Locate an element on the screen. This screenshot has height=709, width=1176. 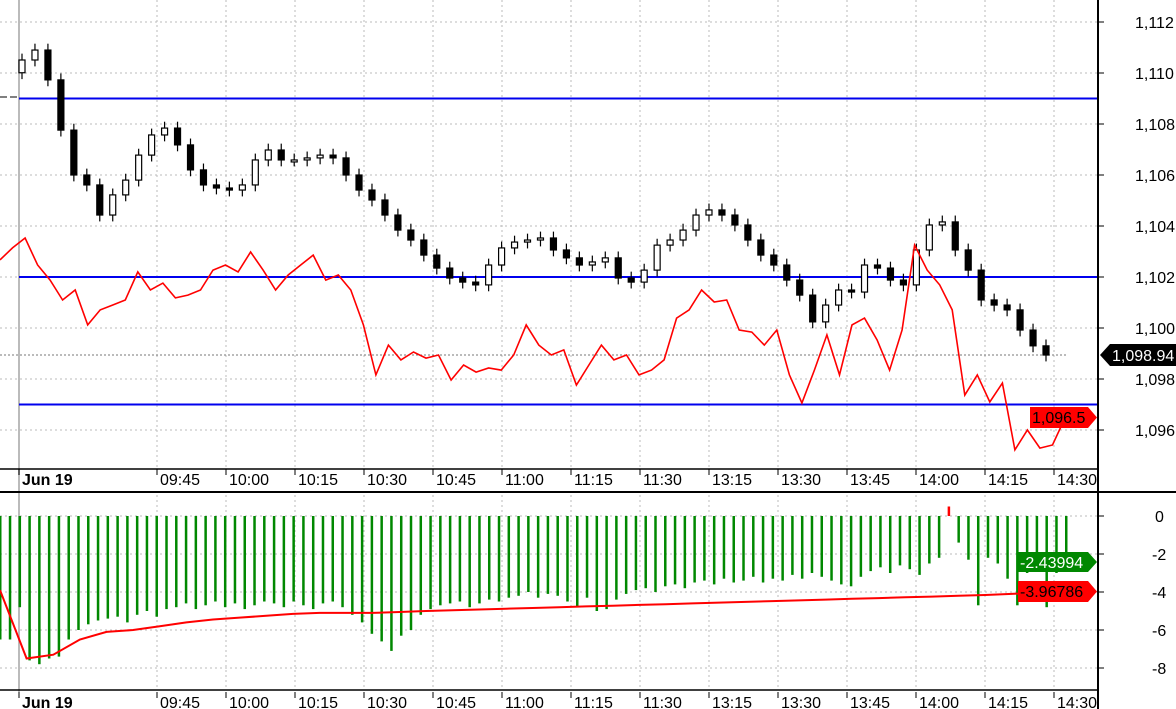
oscillator-line-label: -3.96786 is located at coordinates (1051, 592).